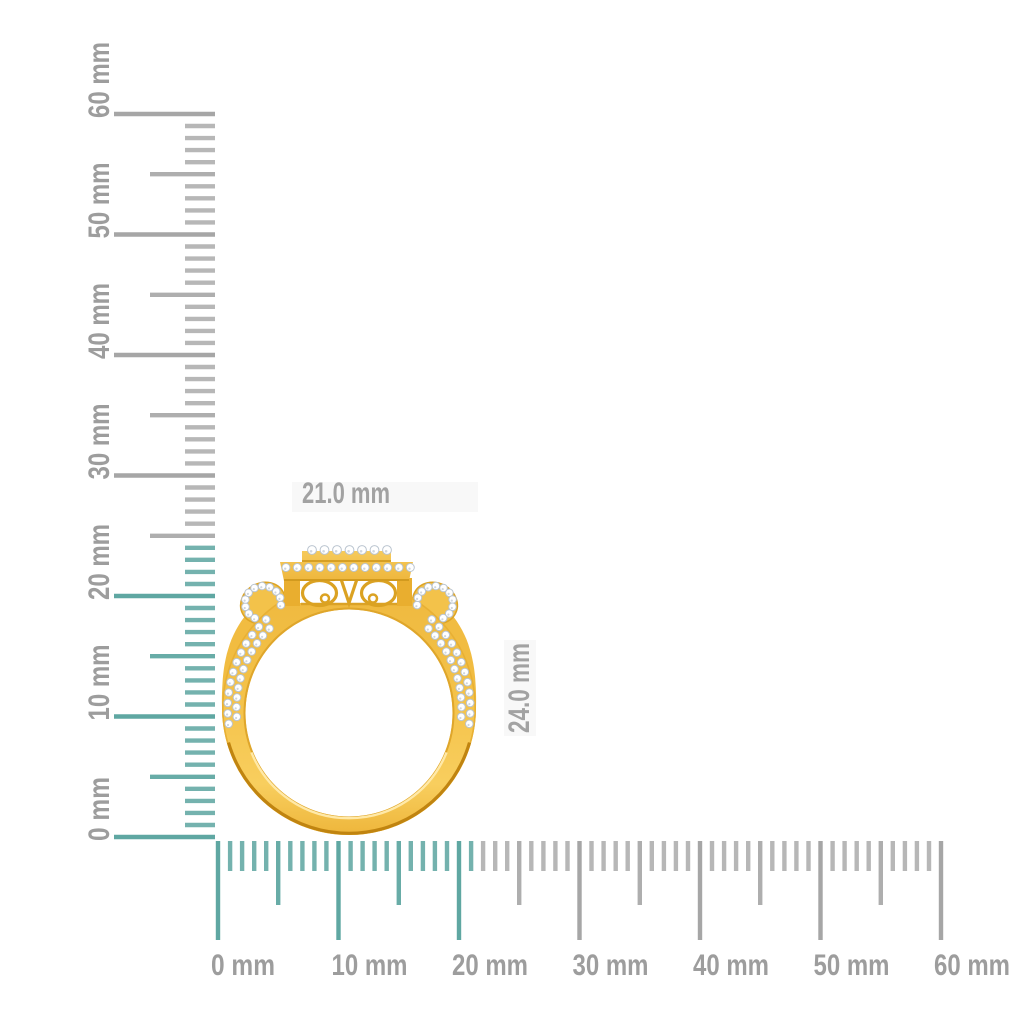  Describe the element at coordinates (346, 493) in the screenshot. I see `svg-text: 21.0 mm` at that location.